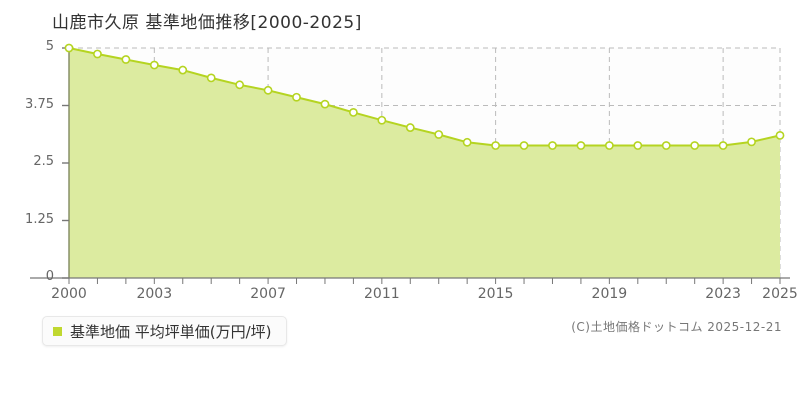  I want to click on x-axis-ticks, so click(424, 281).